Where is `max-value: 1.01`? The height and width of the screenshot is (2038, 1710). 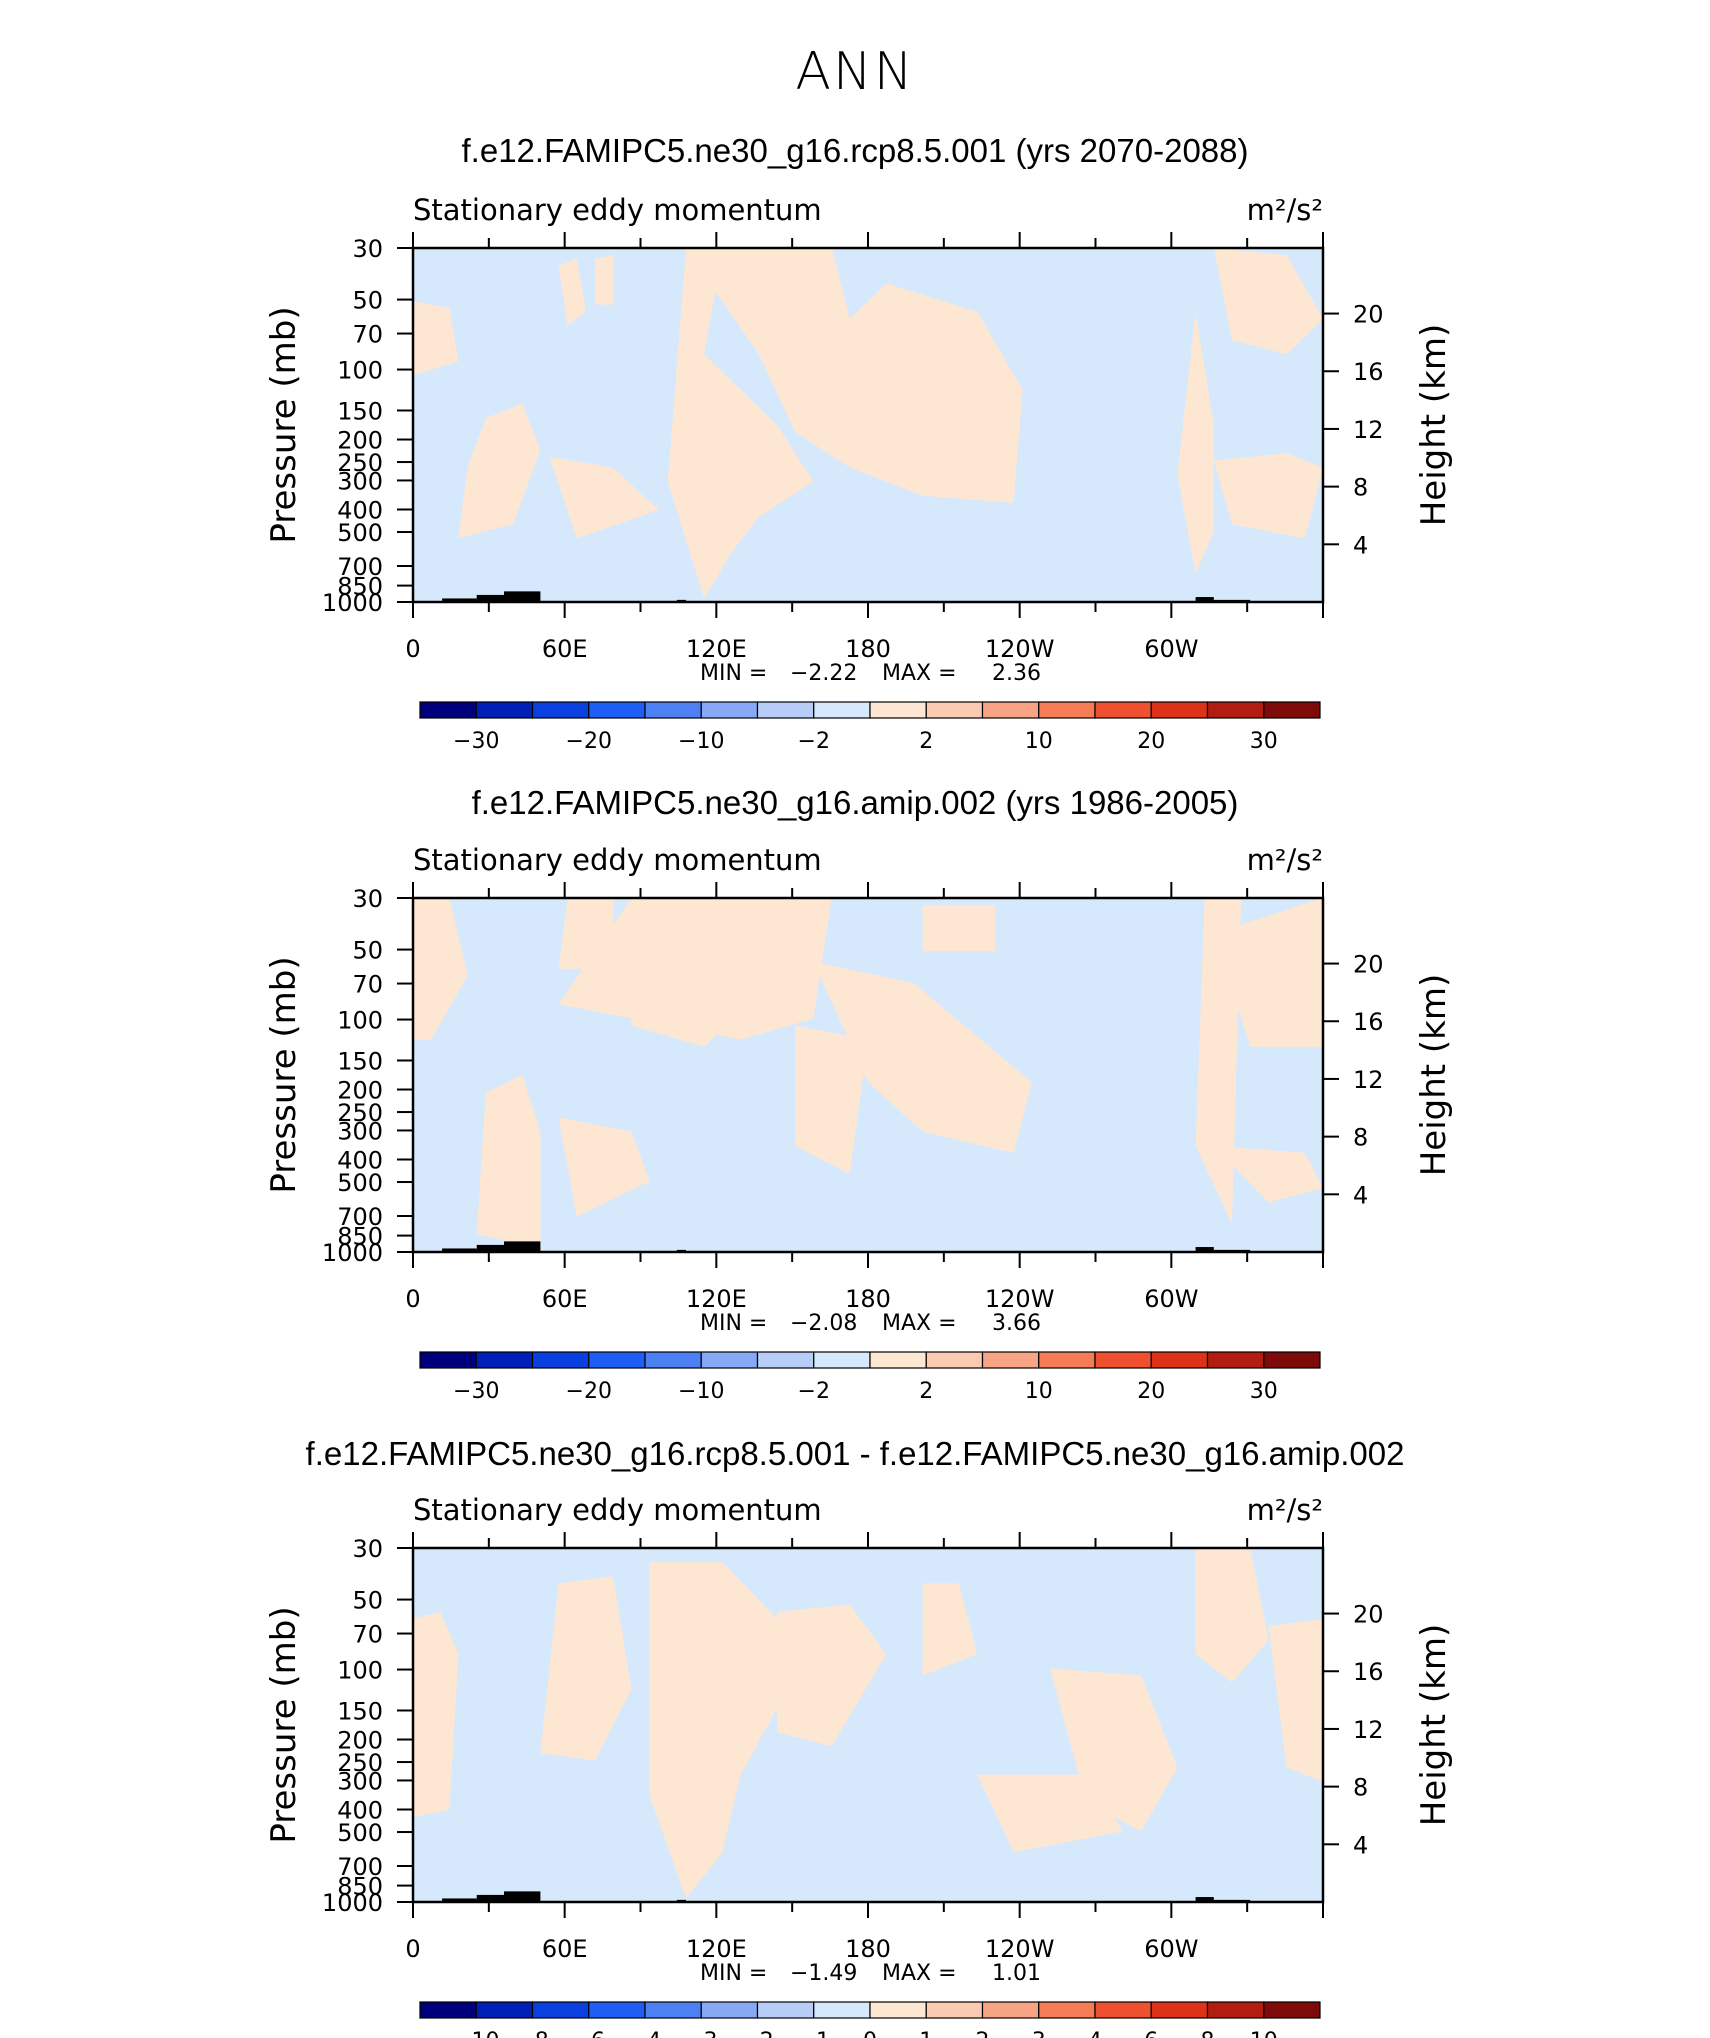 max-value: 1.01 is located at coordinates (1016, 1973).